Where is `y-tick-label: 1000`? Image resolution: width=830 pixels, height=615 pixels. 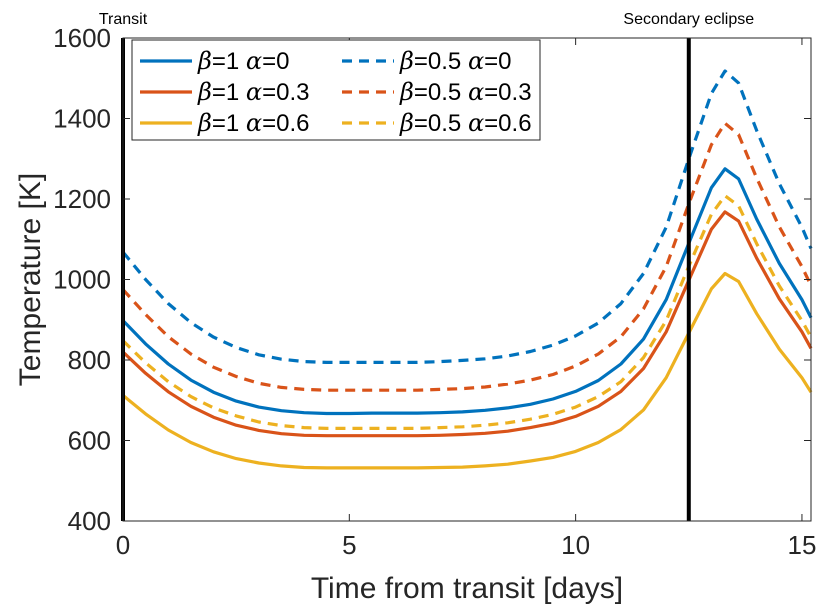
y-tick-label: 1000 is located at coordinates (82, 280).